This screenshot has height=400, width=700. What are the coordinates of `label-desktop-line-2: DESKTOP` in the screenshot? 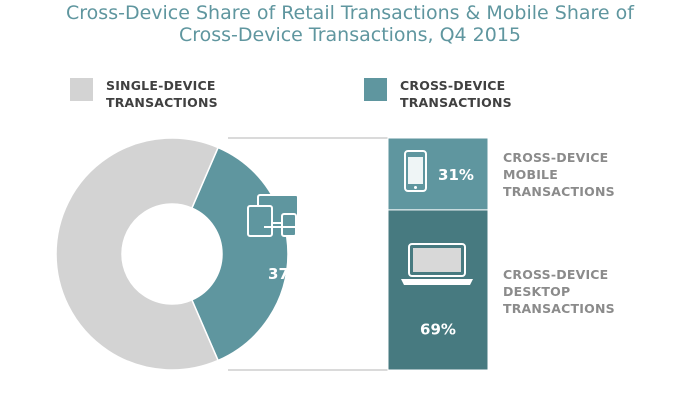 It's located at (537, 291).